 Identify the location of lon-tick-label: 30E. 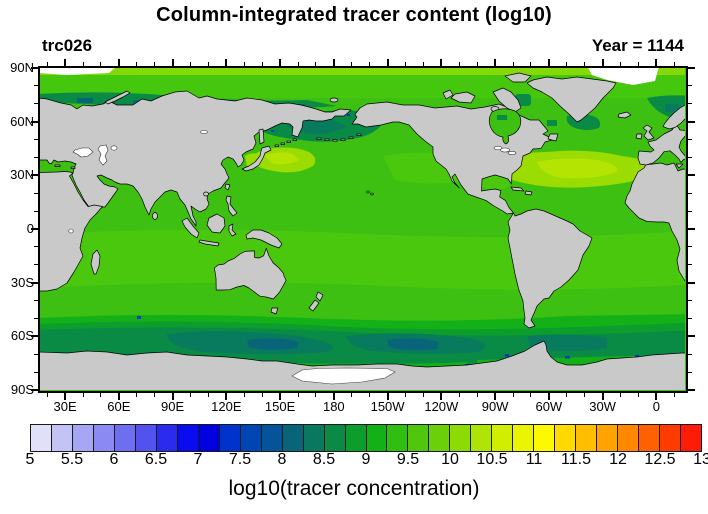
(65, 406).